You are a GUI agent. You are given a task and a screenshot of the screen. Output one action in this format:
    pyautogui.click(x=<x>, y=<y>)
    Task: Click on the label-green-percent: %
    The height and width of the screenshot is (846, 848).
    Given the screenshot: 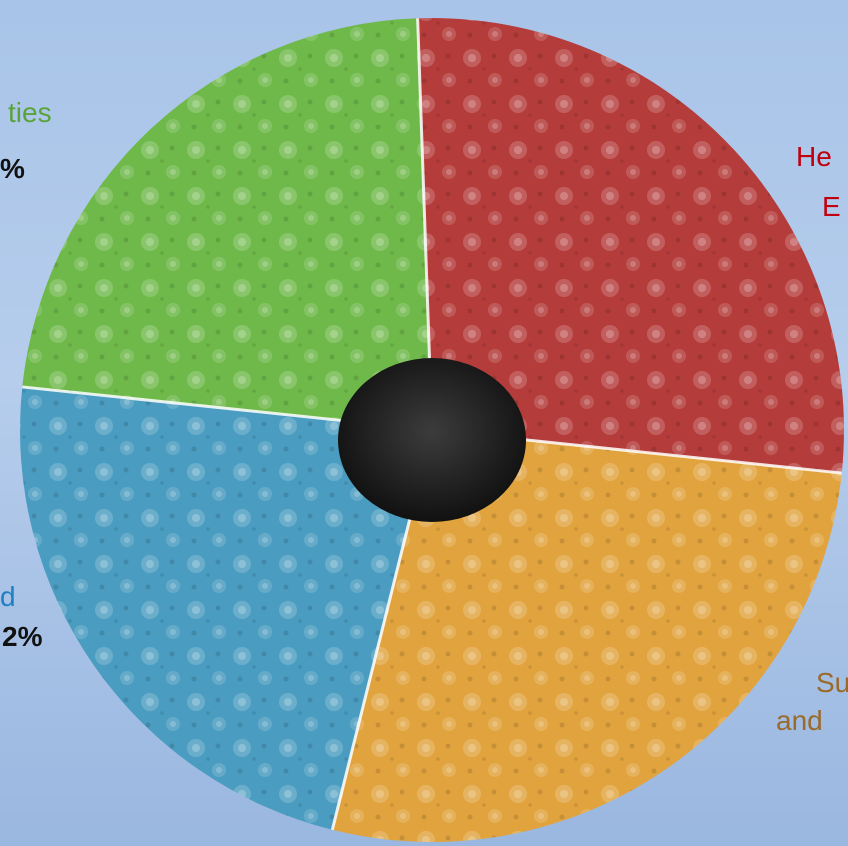 What is the action you would take?
    pyautogui.click(x=12, y=168)
    